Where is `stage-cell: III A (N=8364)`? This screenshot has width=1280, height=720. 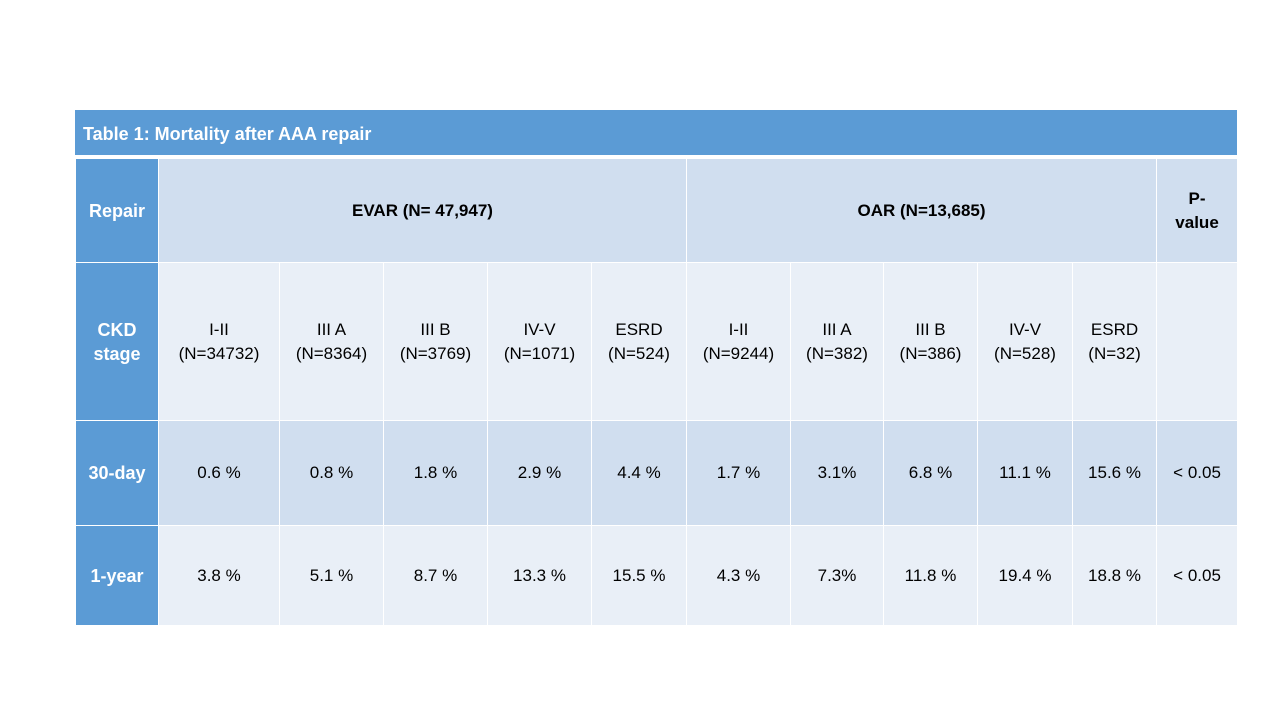 stage-cell: III A (N=8364) is located at coordinates (331, 341).